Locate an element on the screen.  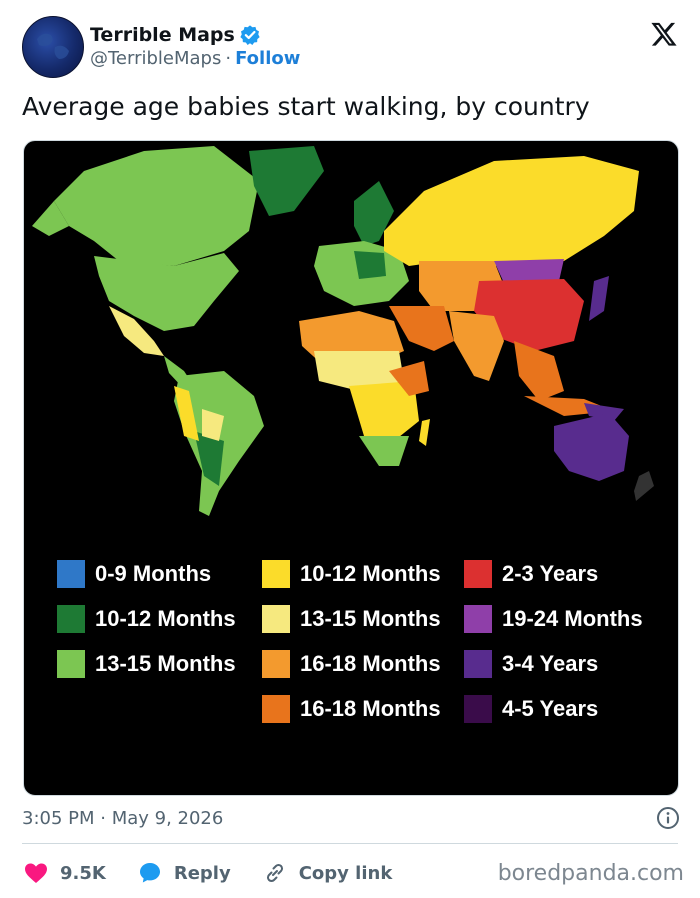
region-mexico is located at coordinates (136, 331).